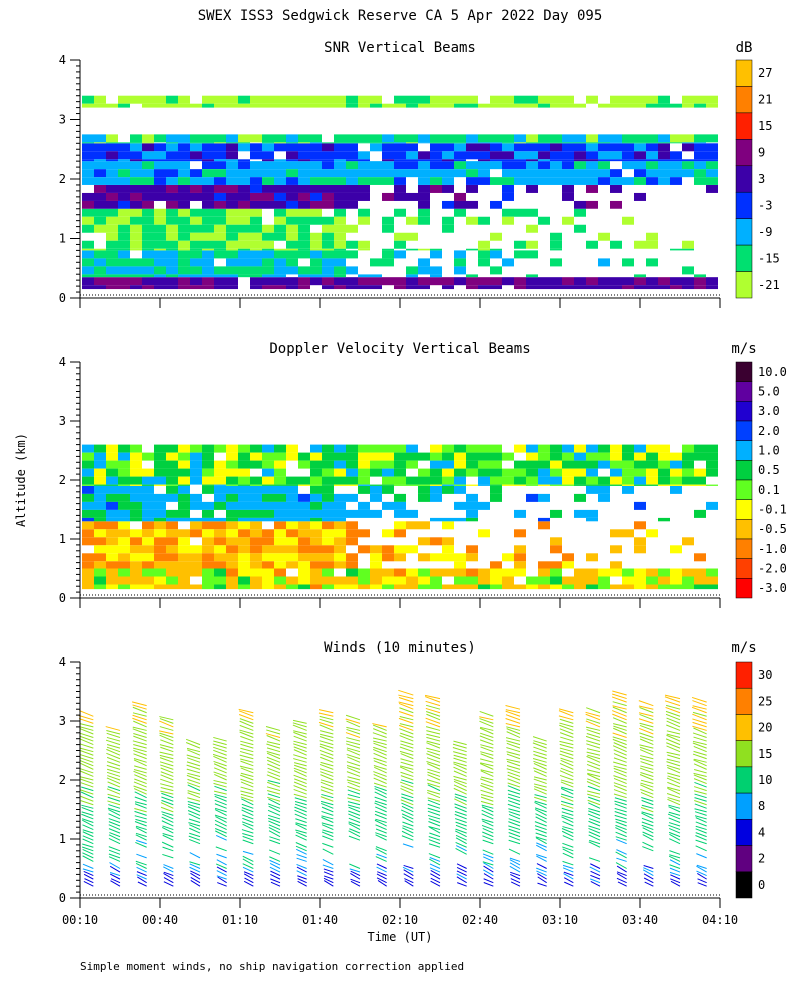 The image size is (800, 1000). Describe the element at coordinates (400, 920) in the screenshot. I see `x-tick-label: 02:10` at that location.